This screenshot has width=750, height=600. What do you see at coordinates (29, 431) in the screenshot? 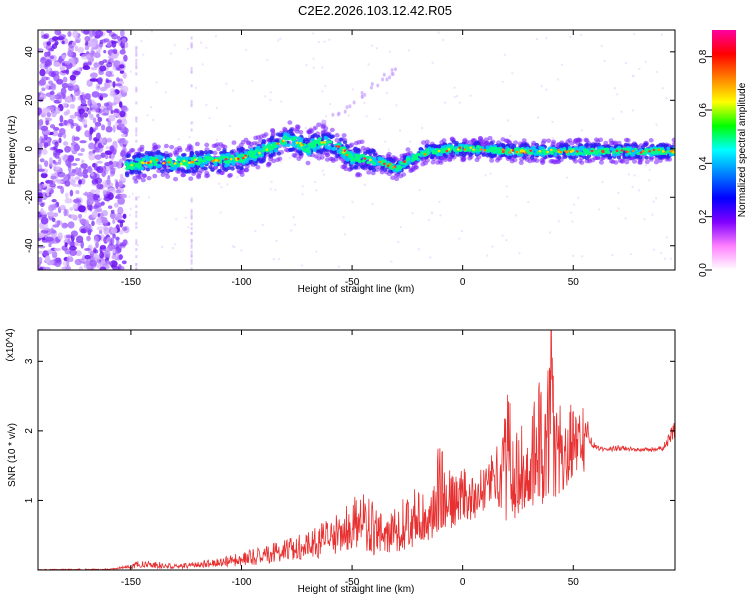
I see `y-tick-label: 2` at bounding box center [29, 431].